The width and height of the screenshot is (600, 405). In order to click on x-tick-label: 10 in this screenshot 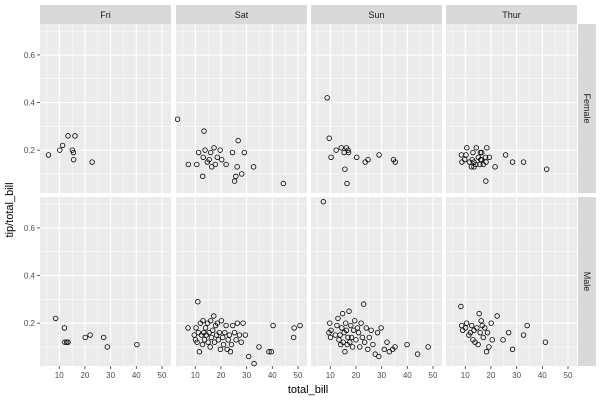, I will do `click(59, 375)`.